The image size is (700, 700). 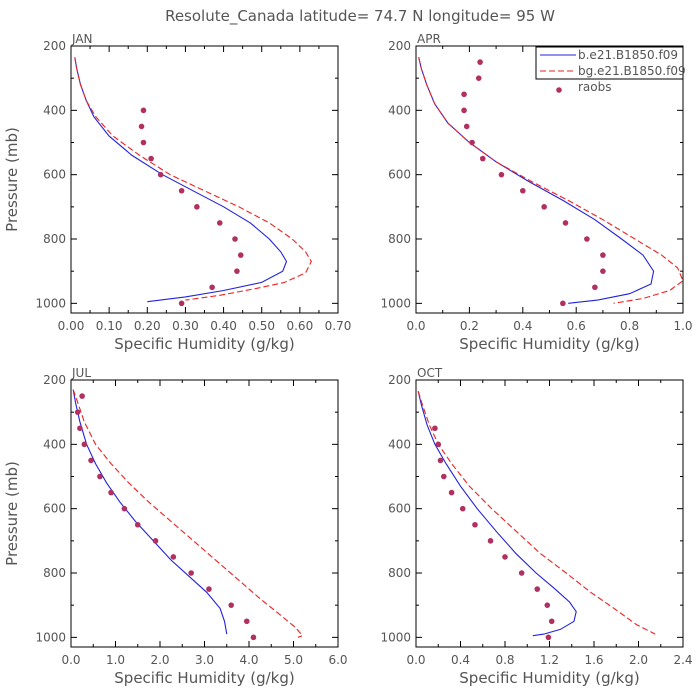 I want to click on x-tick-label: 0.10, so click(x=109, y=326).